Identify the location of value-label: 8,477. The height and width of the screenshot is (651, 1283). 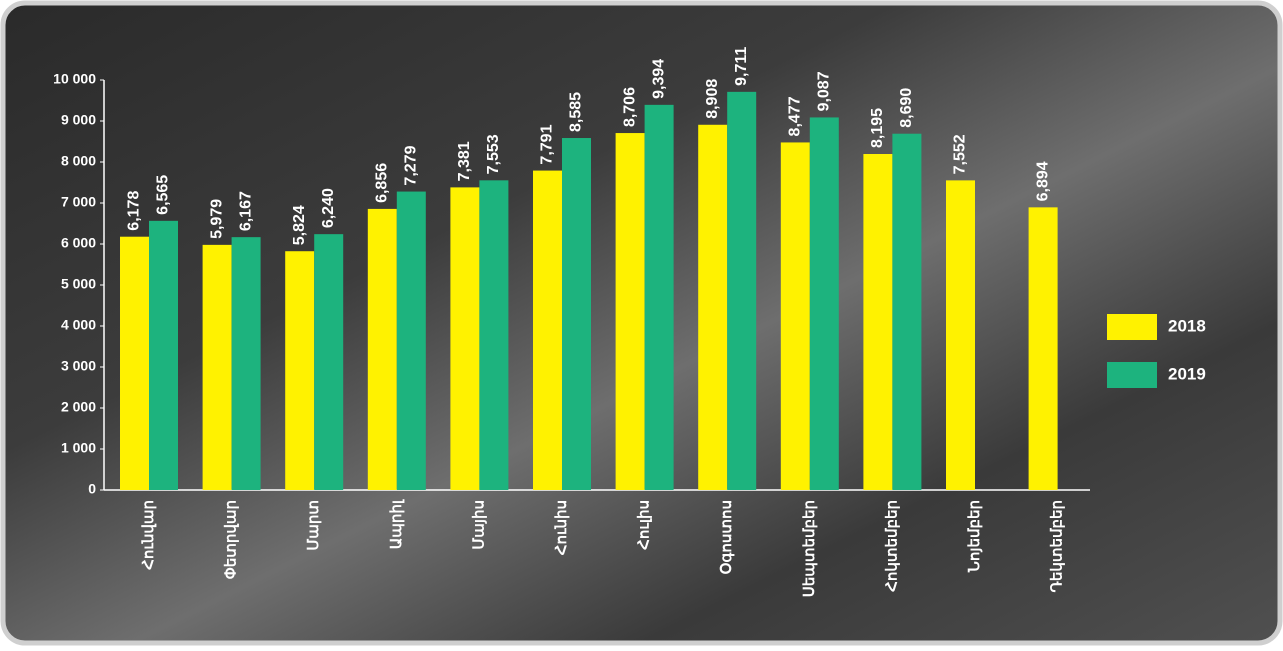
(795, 116).